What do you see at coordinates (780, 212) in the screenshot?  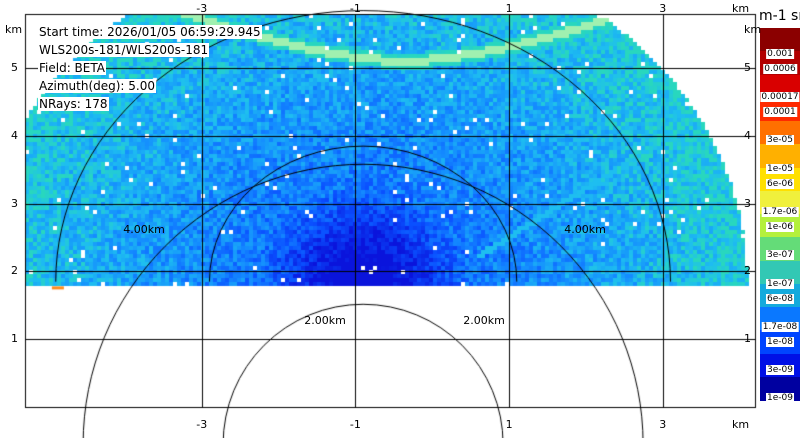 I see `colorbar-label: 1.7e-06` at bounding box center [780, 212].